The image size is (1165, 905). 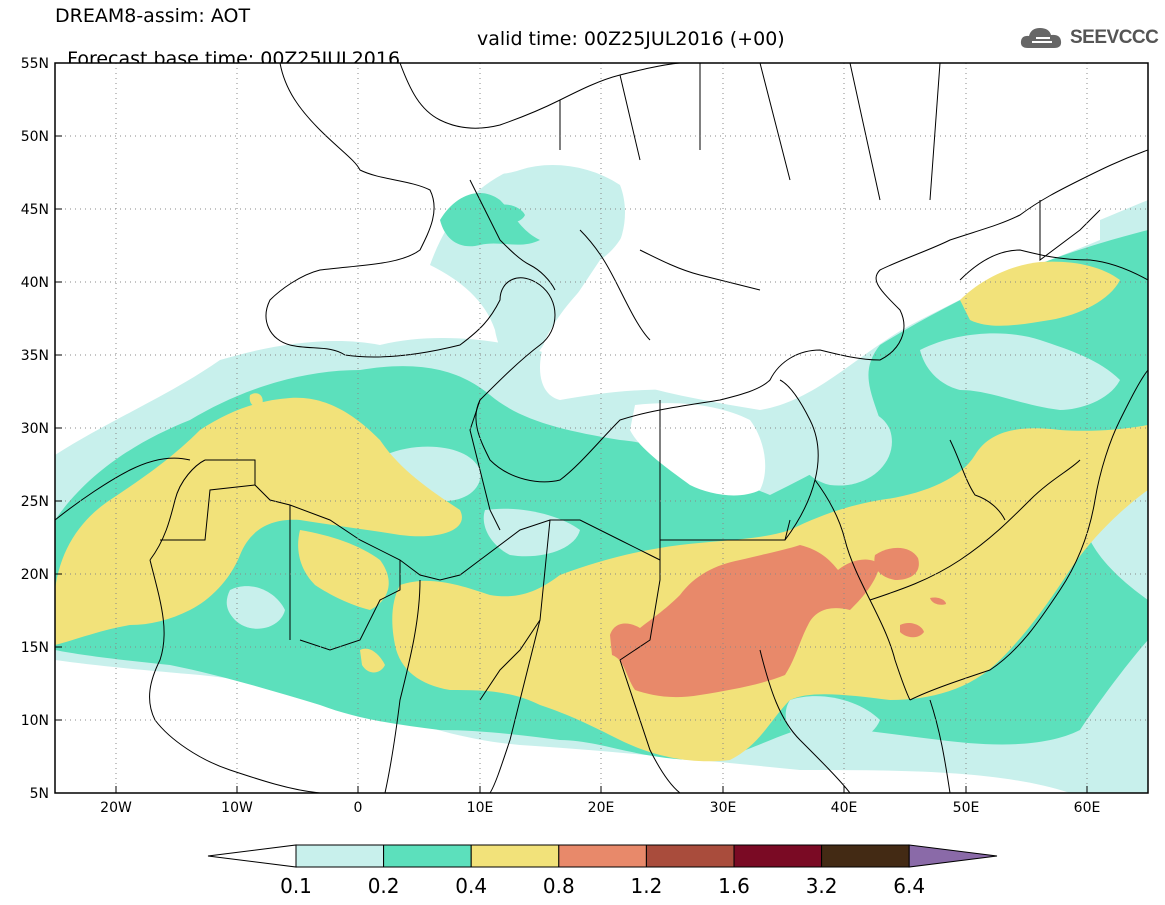 I want to click on lat-label-10n: 10N, so click(x=35, y=721).